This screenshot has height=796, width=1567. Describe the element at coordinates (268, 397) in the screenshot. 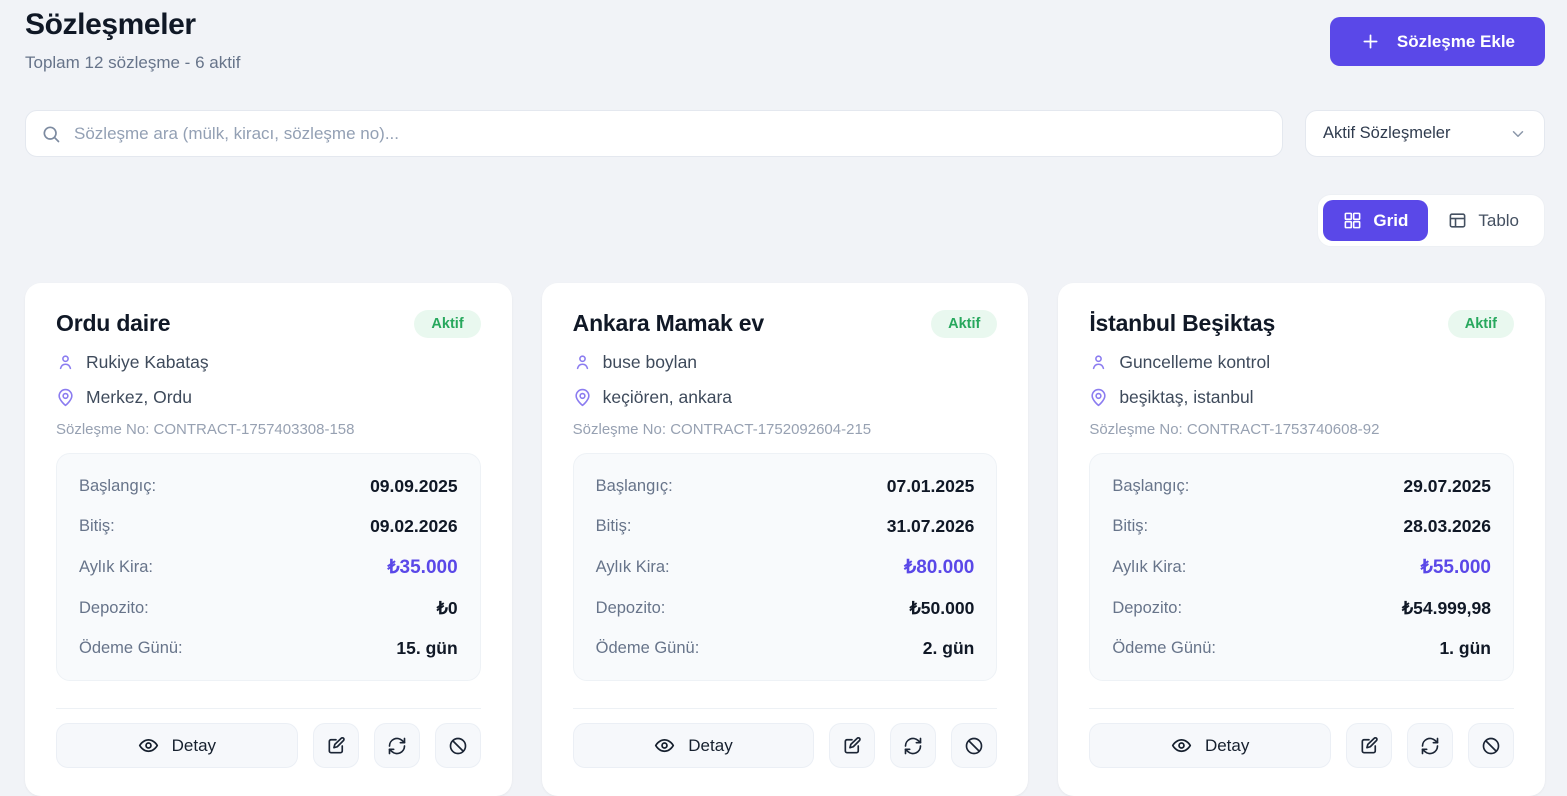

I see `location-row: Merkez, Ordu` at that location.